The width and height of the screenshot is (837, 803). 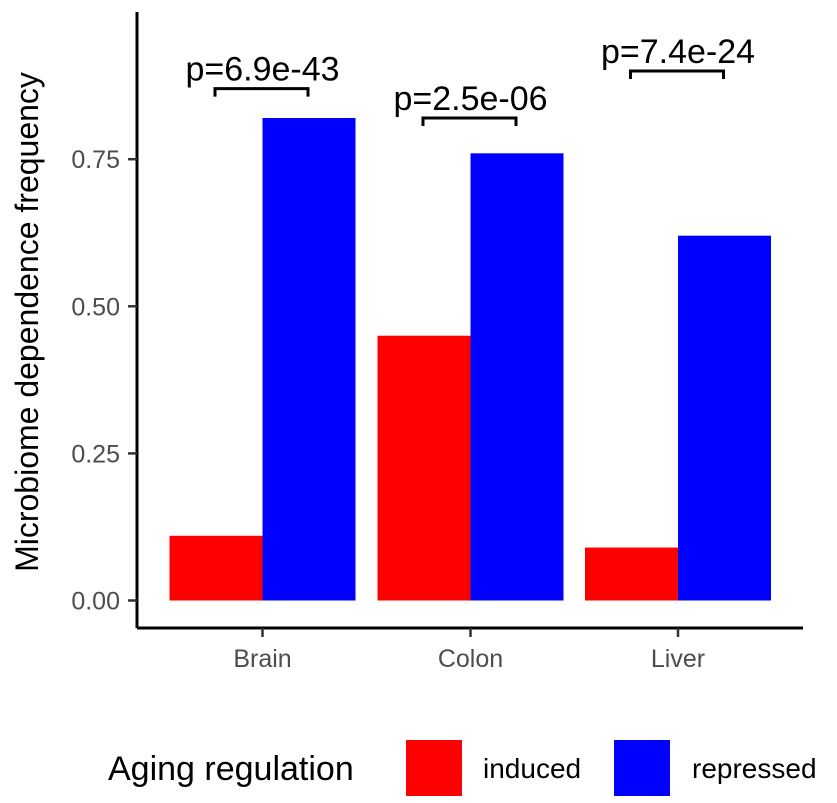 What do you see at coordinates (262, 659) in the screenshot?
I see `x-tick-label-brain: Brain` at bounding box center [262, 659].